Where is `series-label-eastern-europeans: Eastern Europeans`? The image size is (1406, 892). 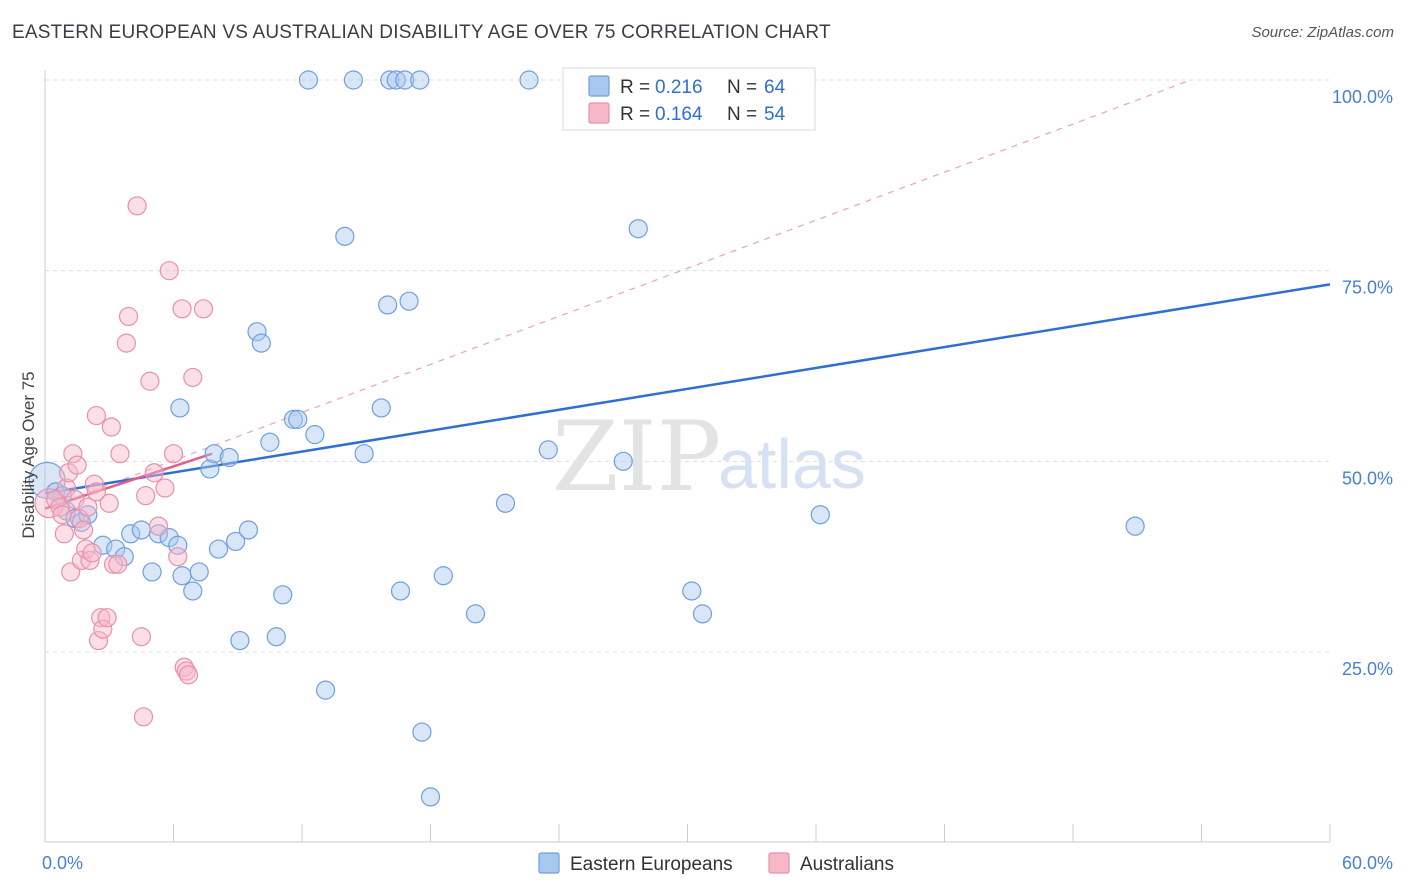 series-label-eastern-europeans: Eastern Europeans is located at coordinates (651, 864).